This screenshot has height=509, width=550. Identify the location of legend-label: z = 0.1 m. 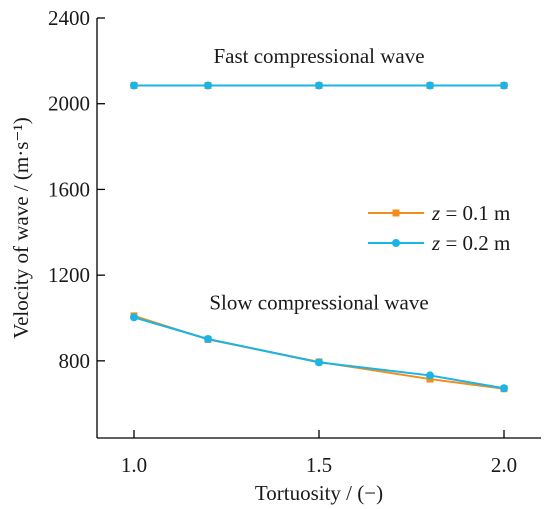
(470, 213).